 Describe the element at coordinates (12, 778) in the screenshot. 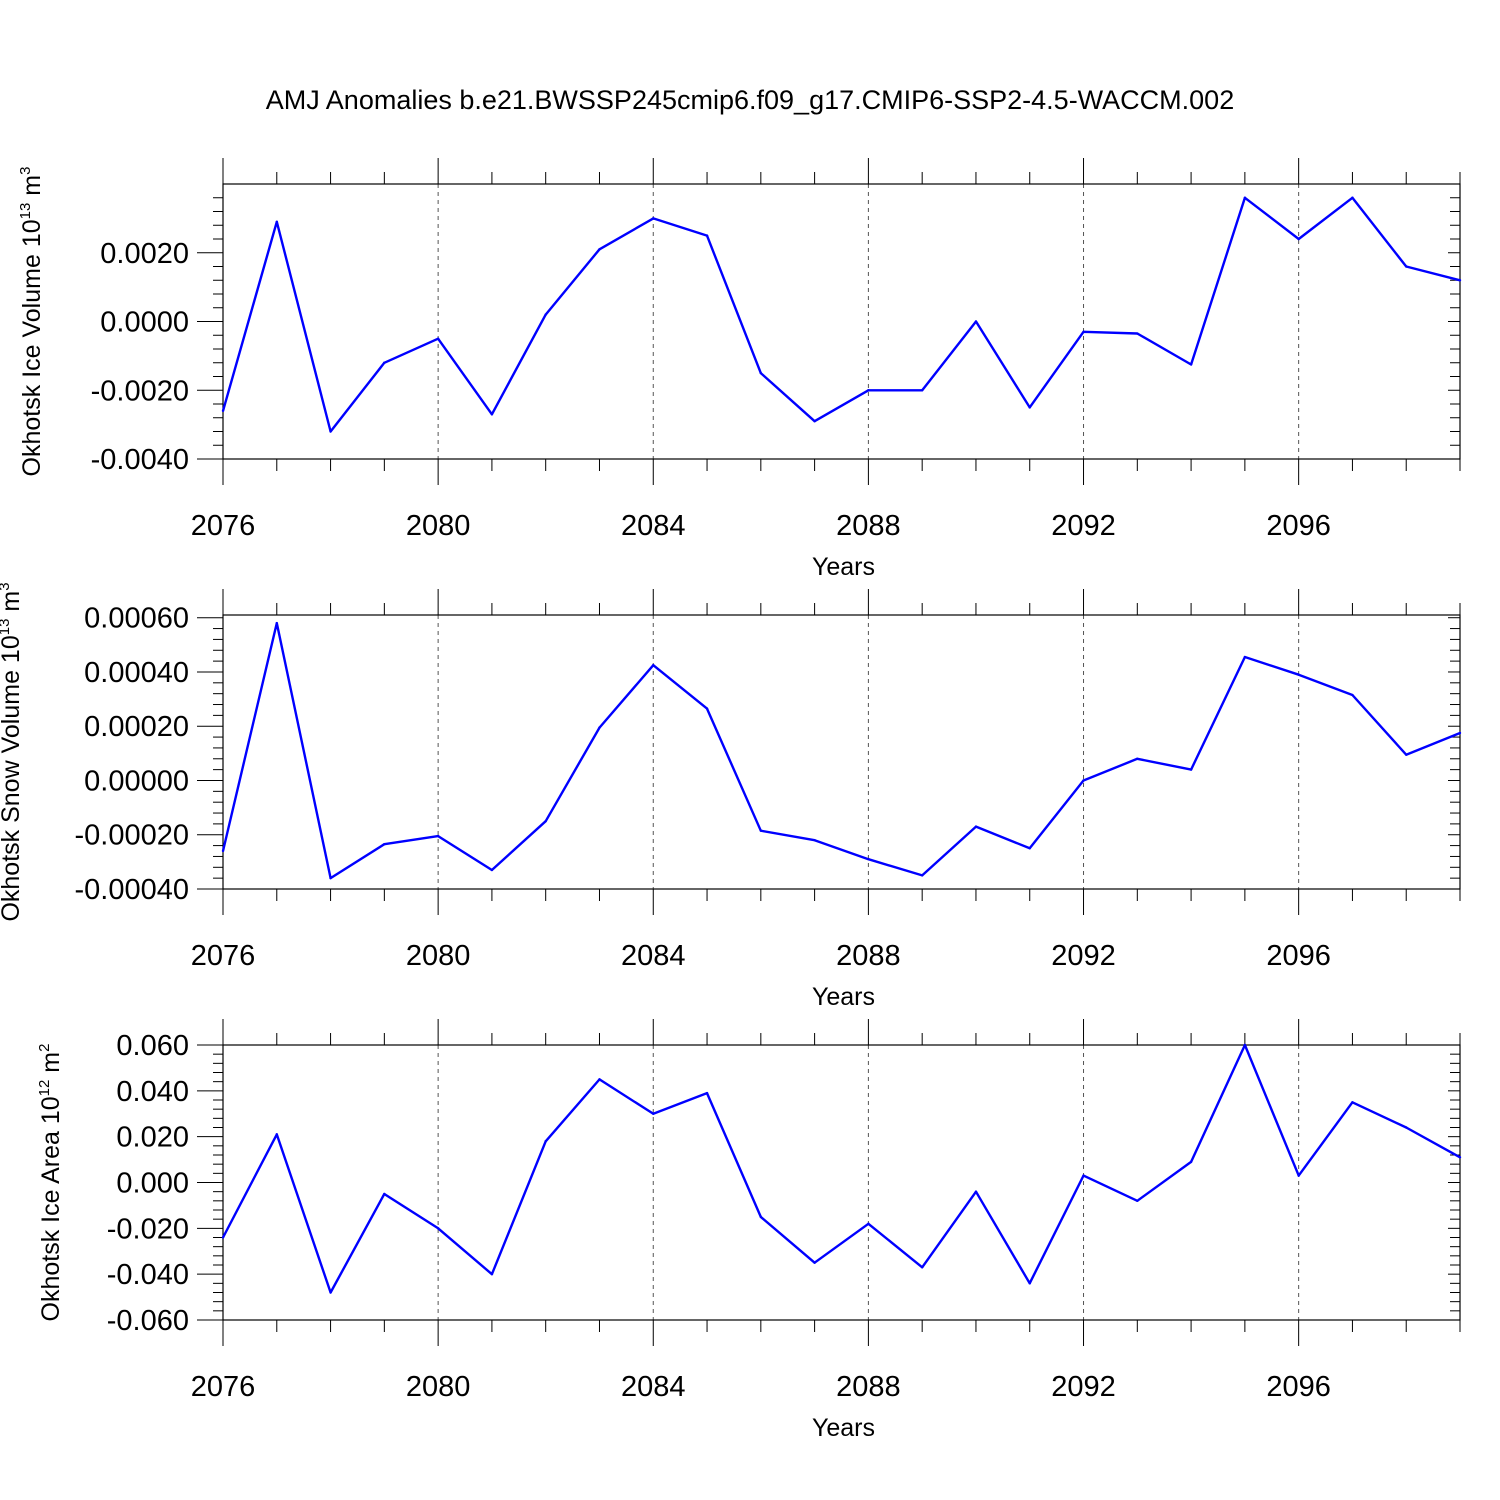

I see `y-axis-label-part: Okhotsk Snow Volume 10` at that location.